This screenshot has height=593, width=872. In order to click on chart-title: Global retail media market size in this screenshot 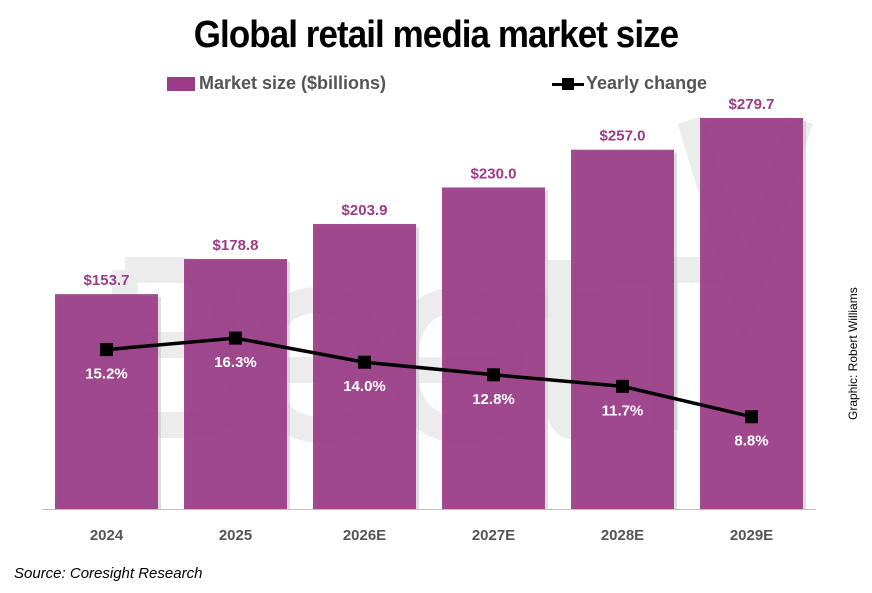, I will do `click(436, 35)`.